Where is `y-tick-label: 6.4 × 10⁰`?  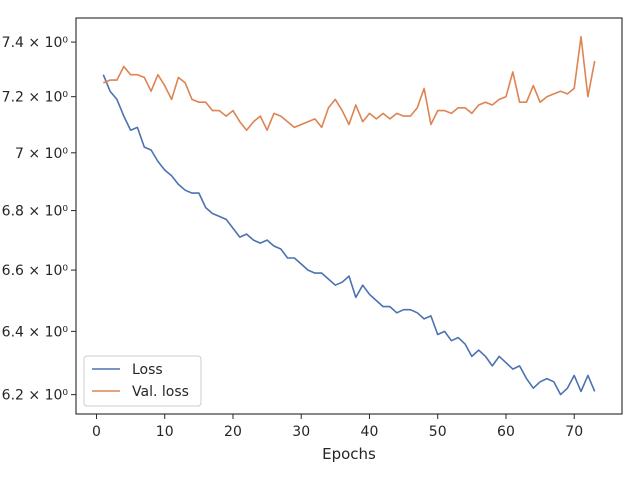 y-tick-label: 6.4 × 10⁰ is located at coordinates (35, 332).